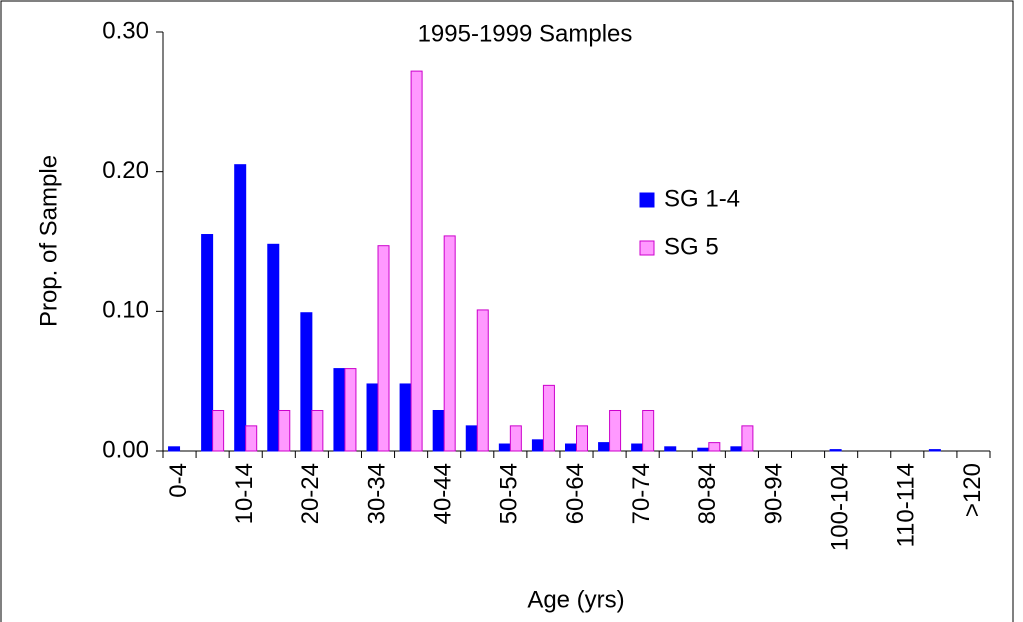 The image size is (1023, 622). Describe the element at coordinates (125, 30) in the screenshot. I see `y-tick-label: 0.30` at that location.